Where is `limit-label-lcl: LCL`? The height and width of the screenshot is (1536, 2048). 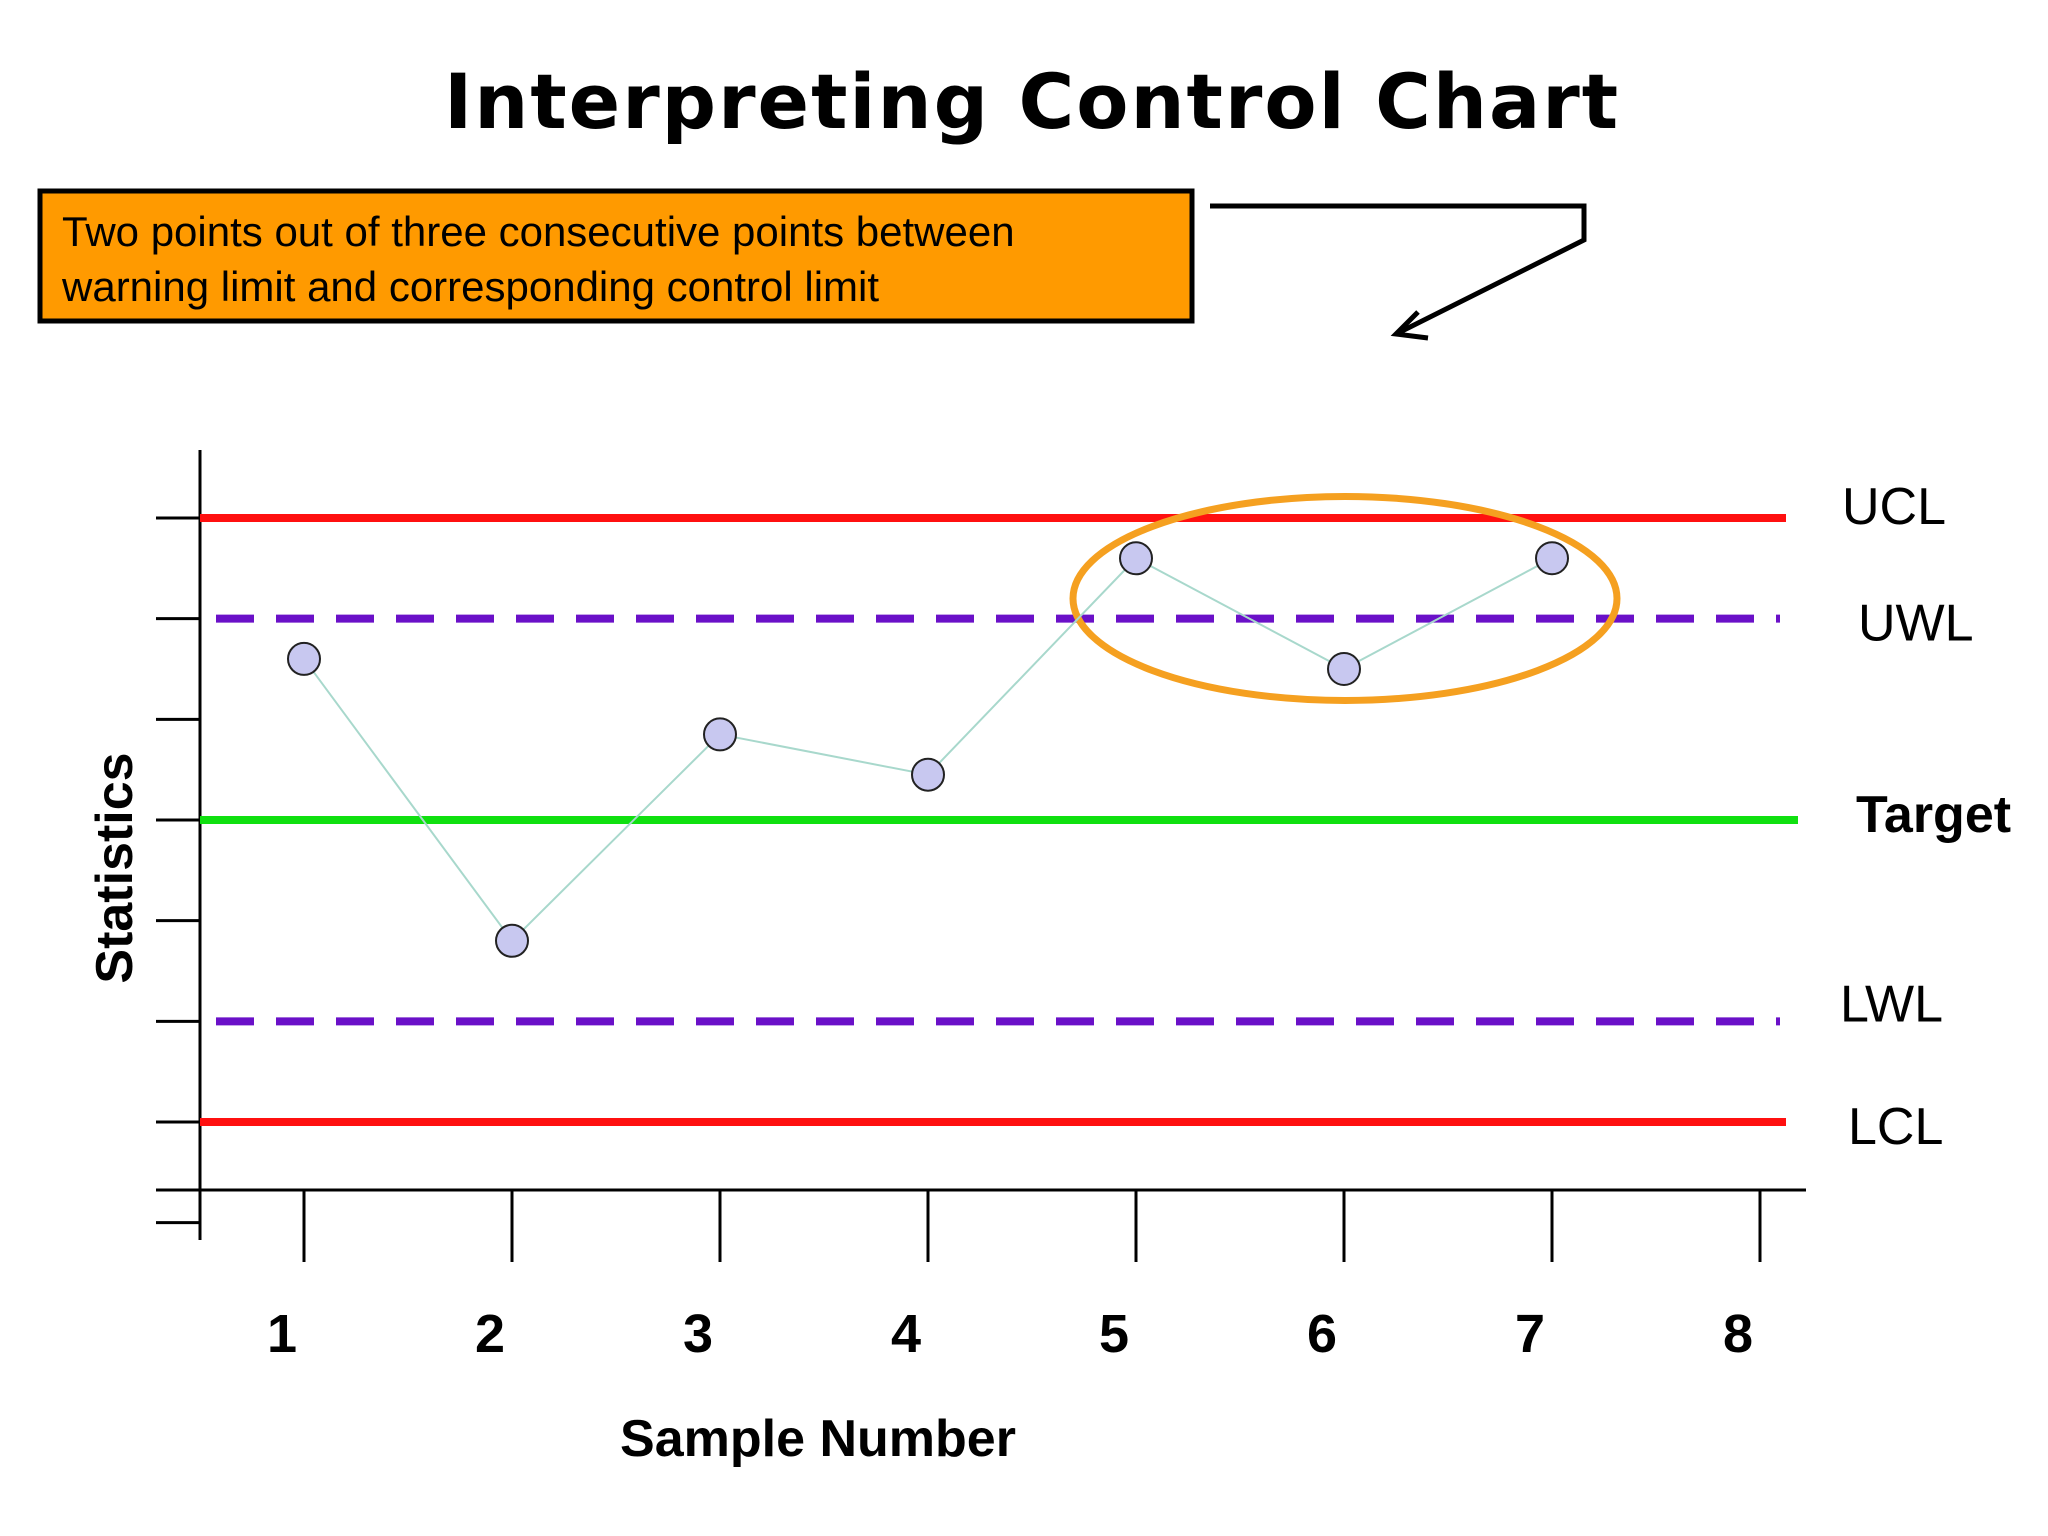
limit-label-lcl: LCL is located at coordinates (1895, 1127).